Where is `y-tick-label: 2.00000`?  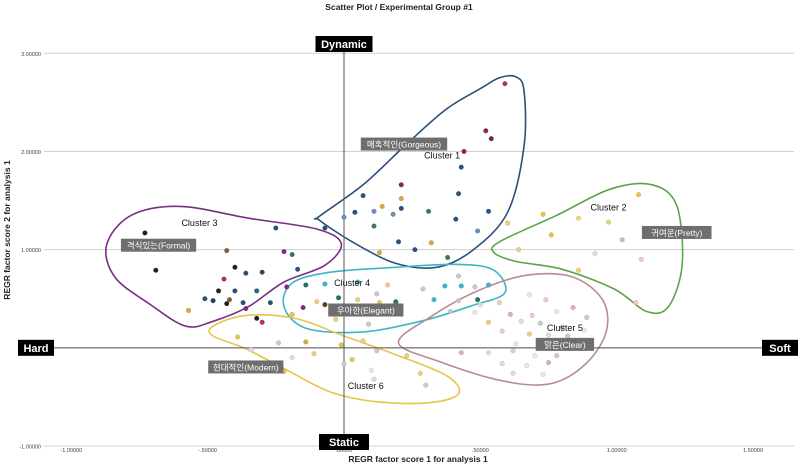
y-tick-label: 2.00000 is located at coordinates (31, 153).